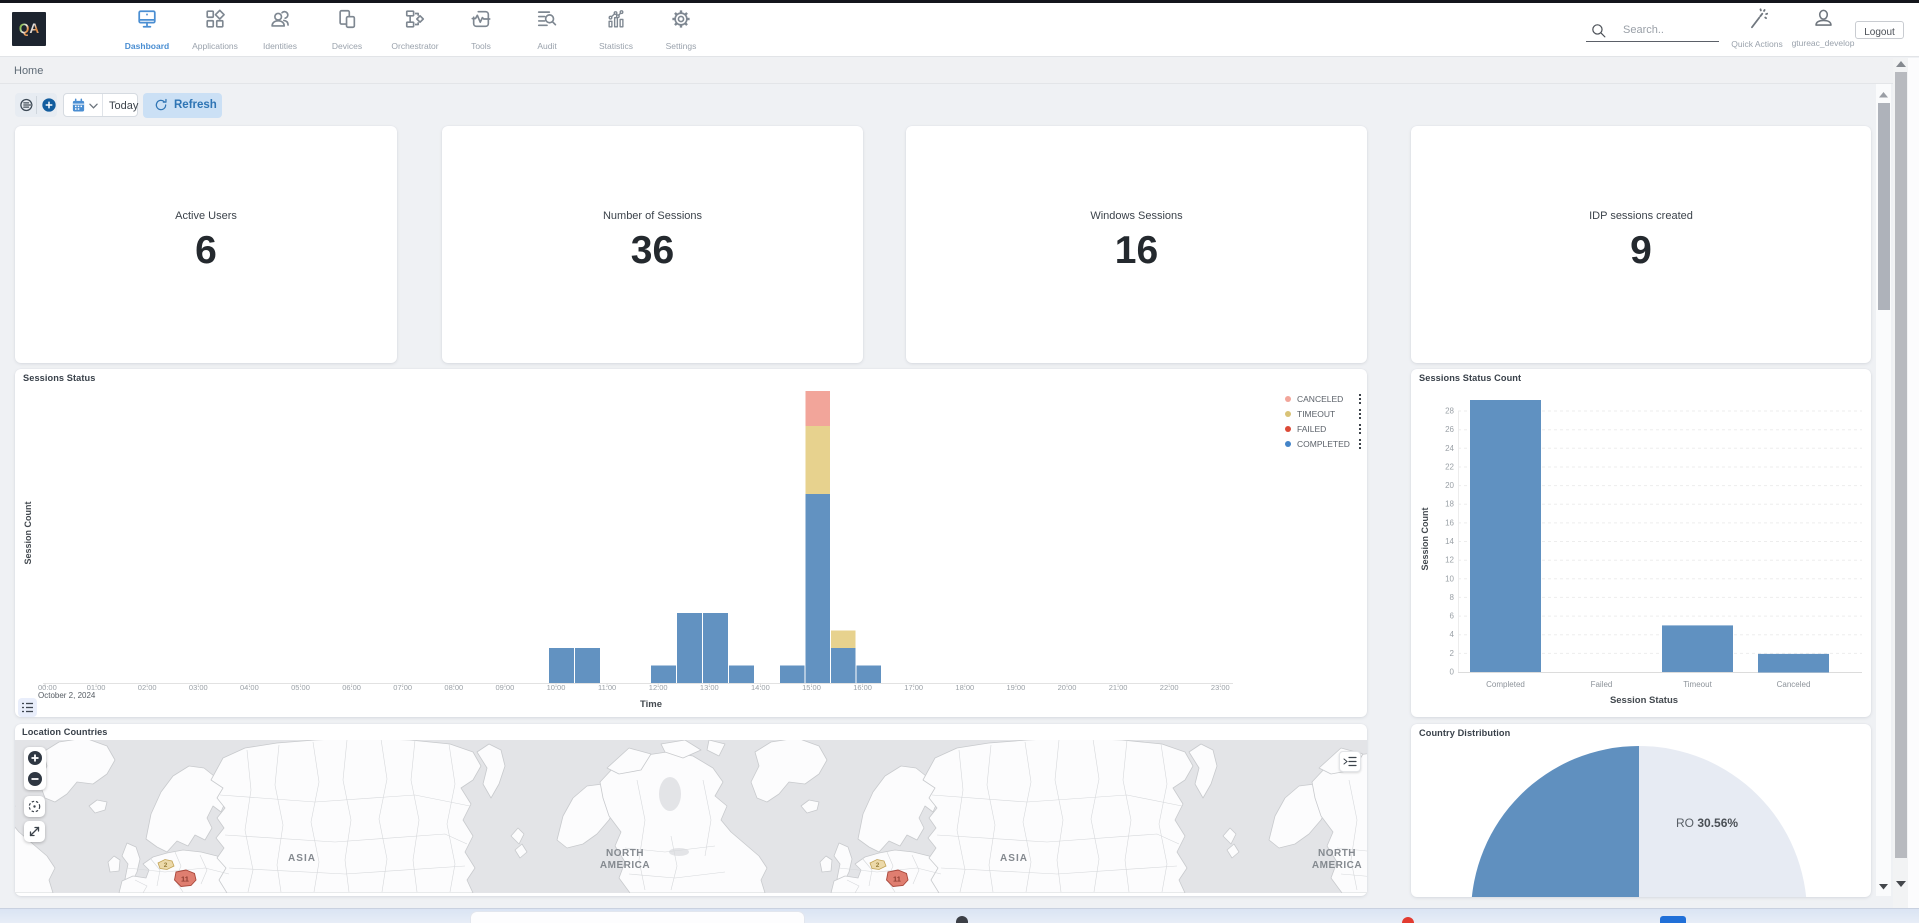  Describe the element at coordinates (1449, 429) in the screenshot. I see `svg-text: 26` at that location.